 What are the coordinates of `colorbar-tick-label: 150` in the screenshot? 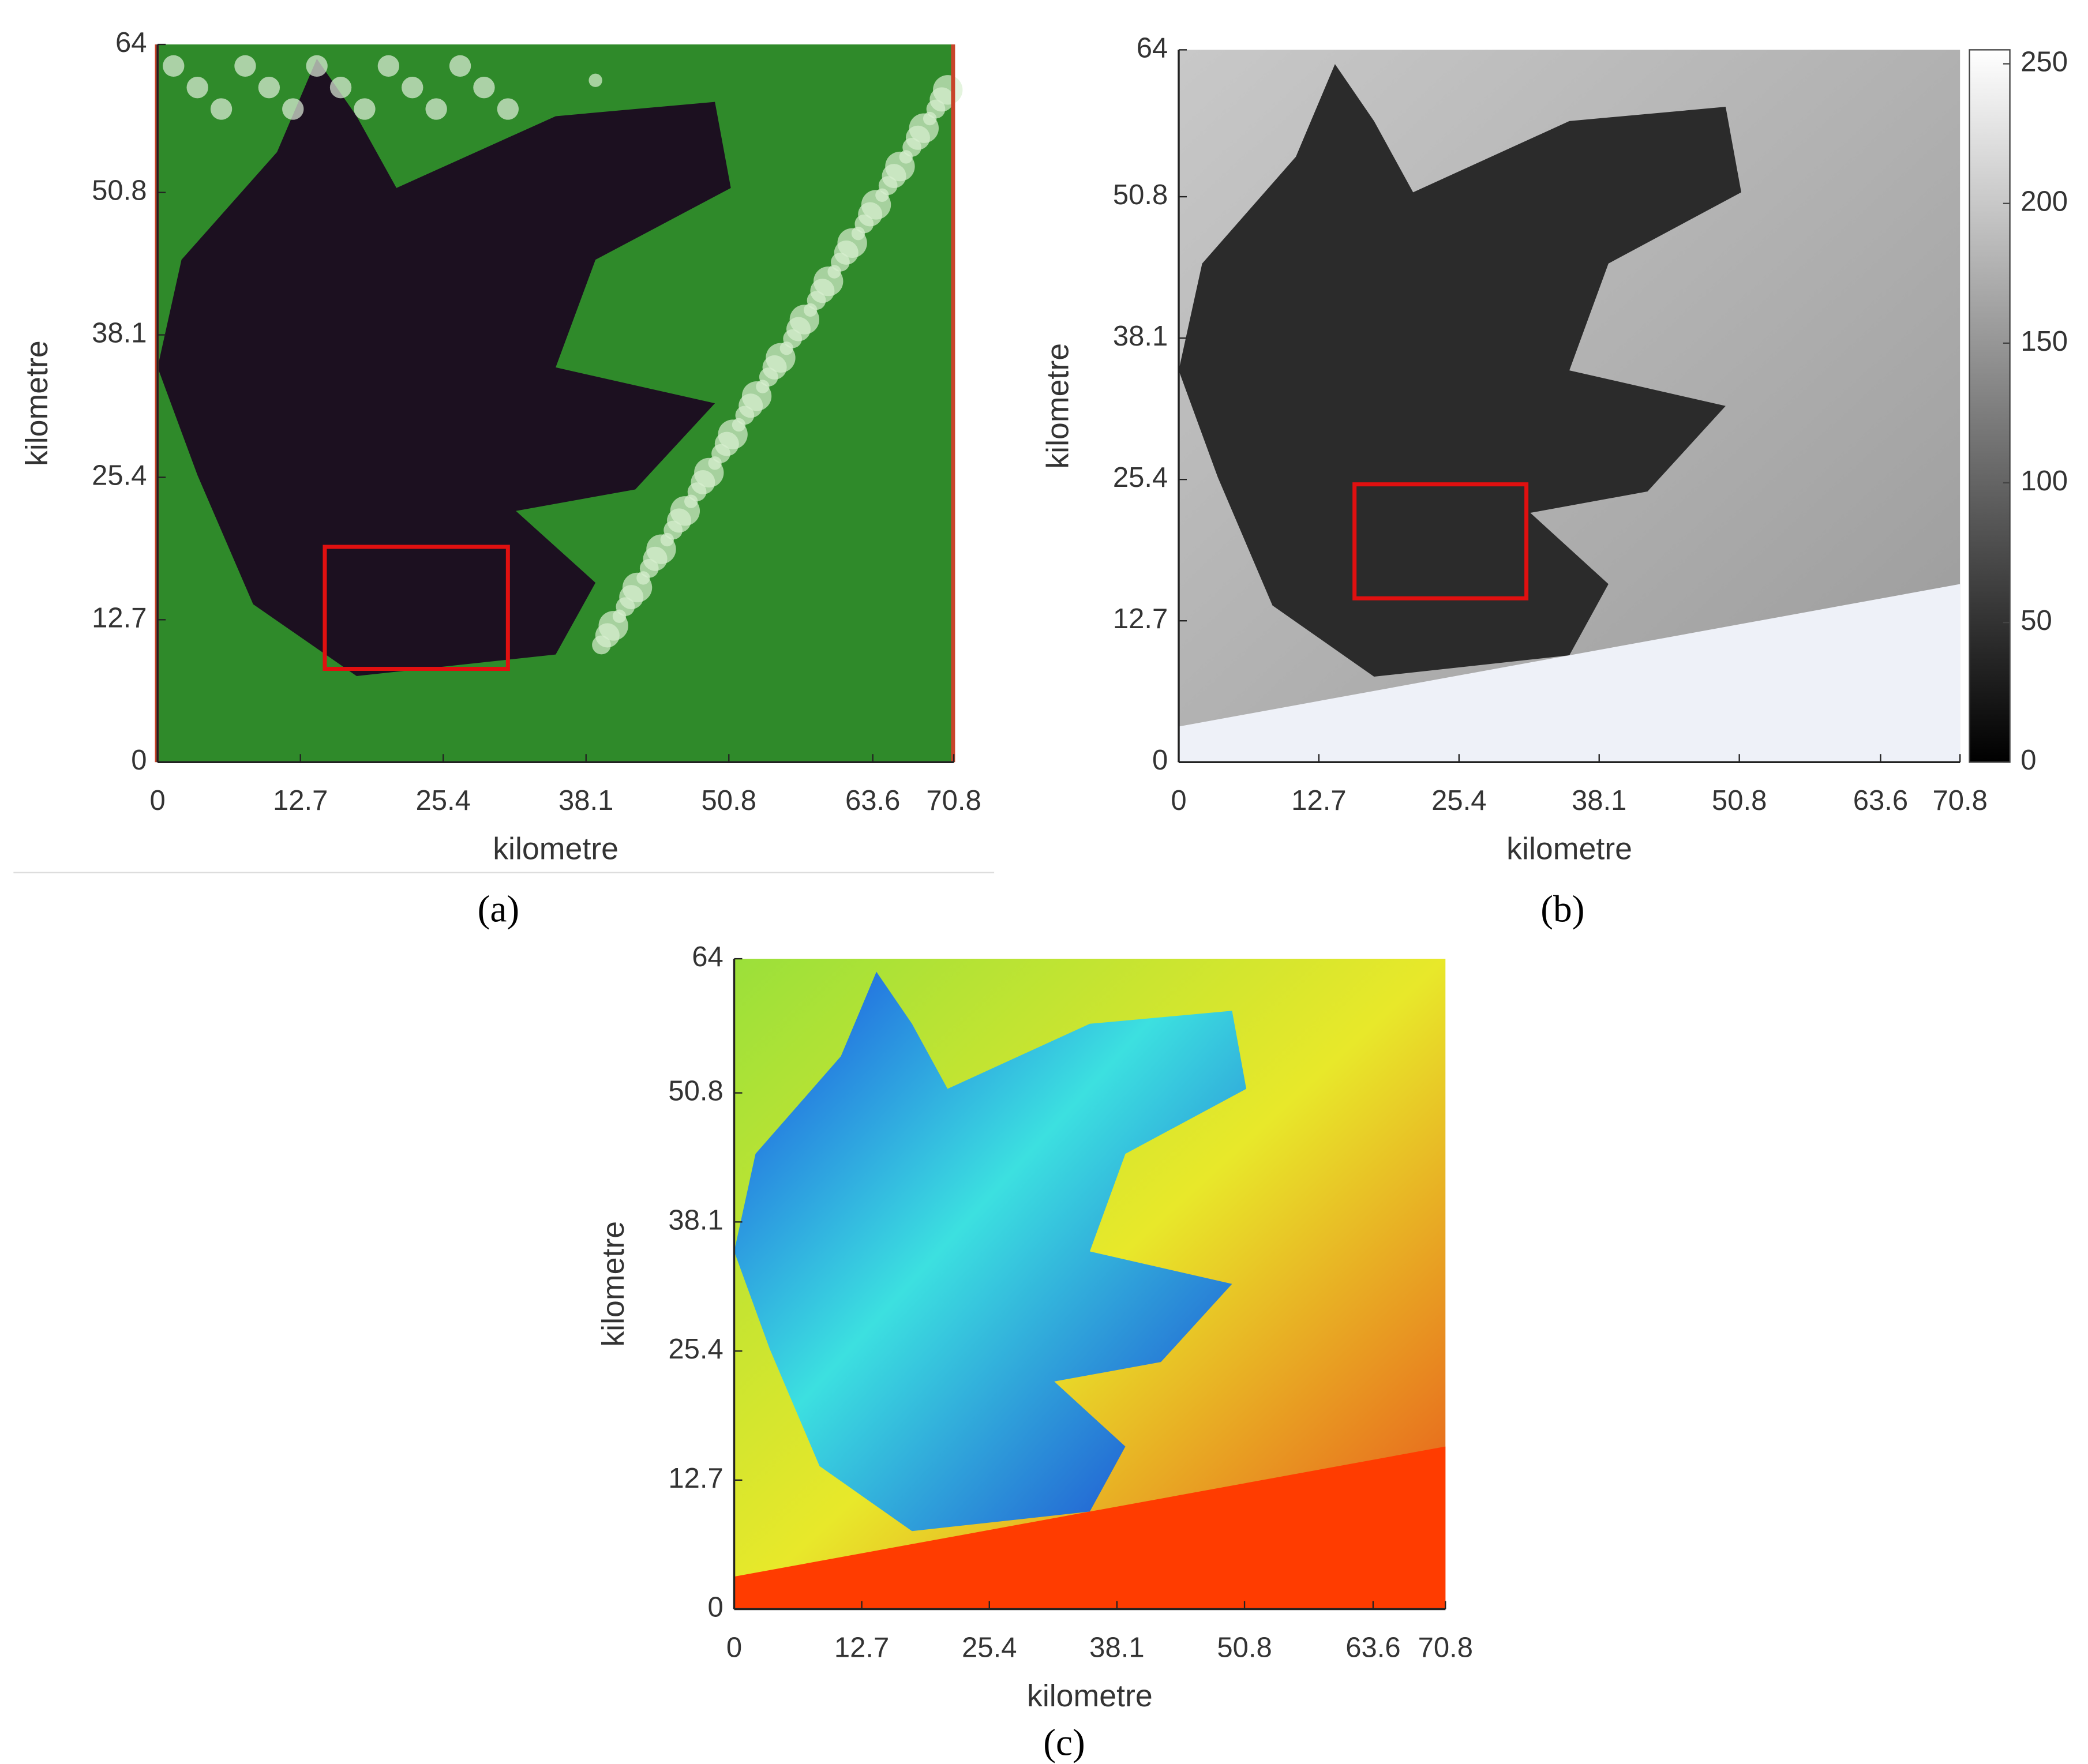 It's located at (2044, 341).